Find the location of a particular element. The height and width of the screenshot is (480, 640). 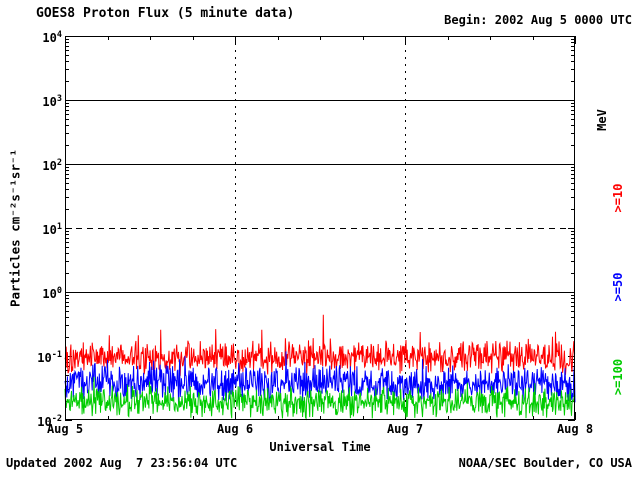

x-tick-label: Aug 6 is located at coordinates (235, 429).